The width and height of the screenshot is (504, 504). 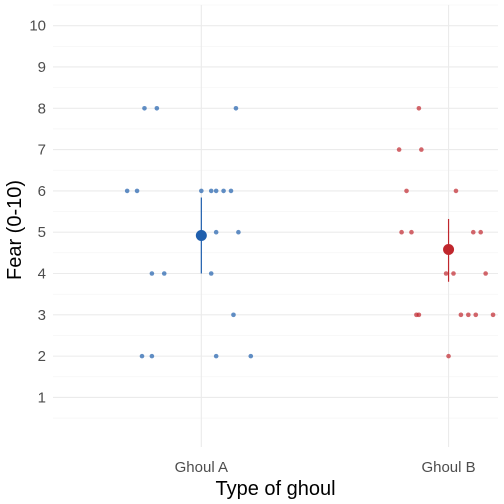 What do you see at coordinates (42, 356) in the screenshot?
I see `y-tick-label: 2` at bounding box center [42, 356].